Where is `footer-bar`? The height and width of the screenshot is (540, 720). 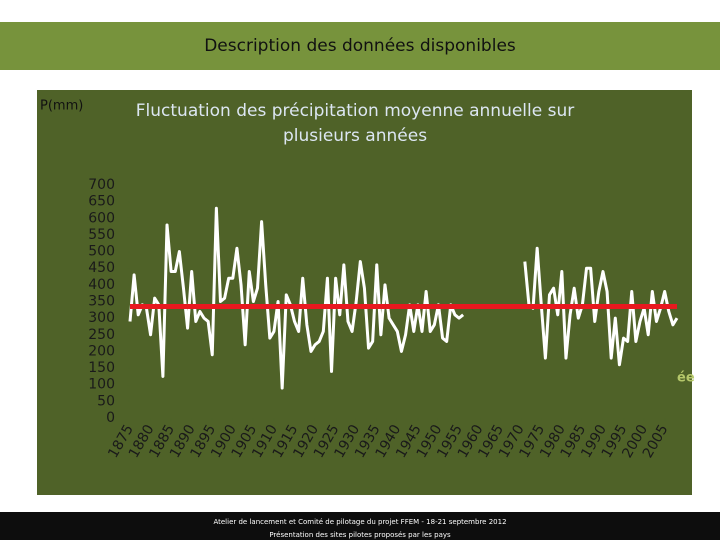 footer-bar is located at coordinates (360, 526).